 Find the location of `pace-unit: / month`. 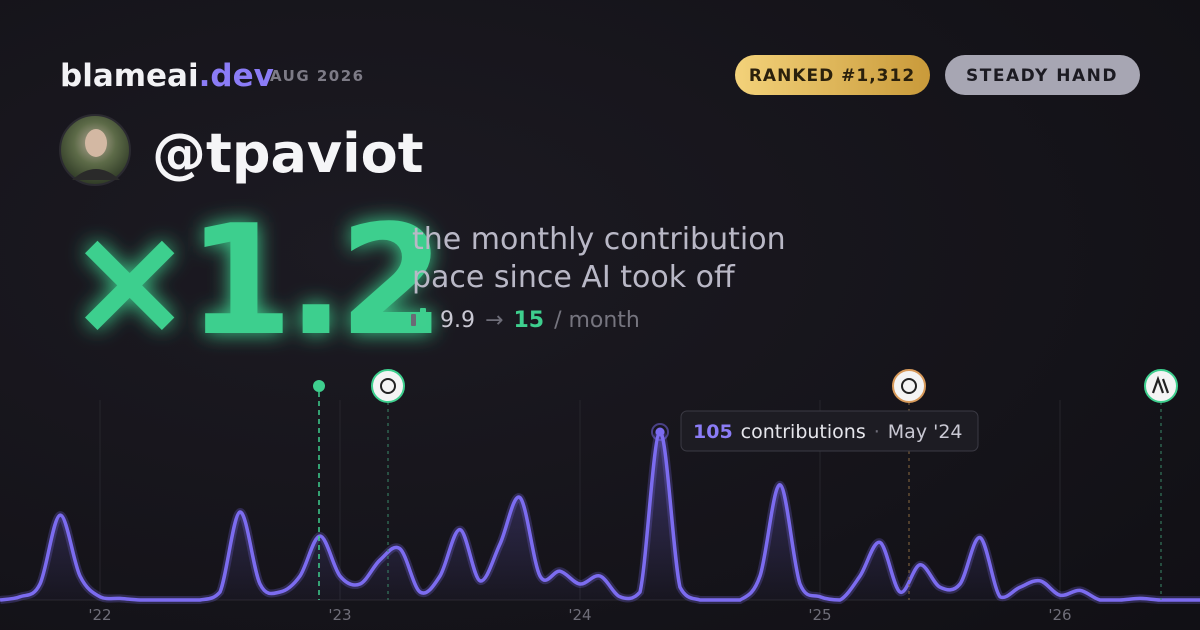

pace-unit: / month is located at coordinates (597, 320).